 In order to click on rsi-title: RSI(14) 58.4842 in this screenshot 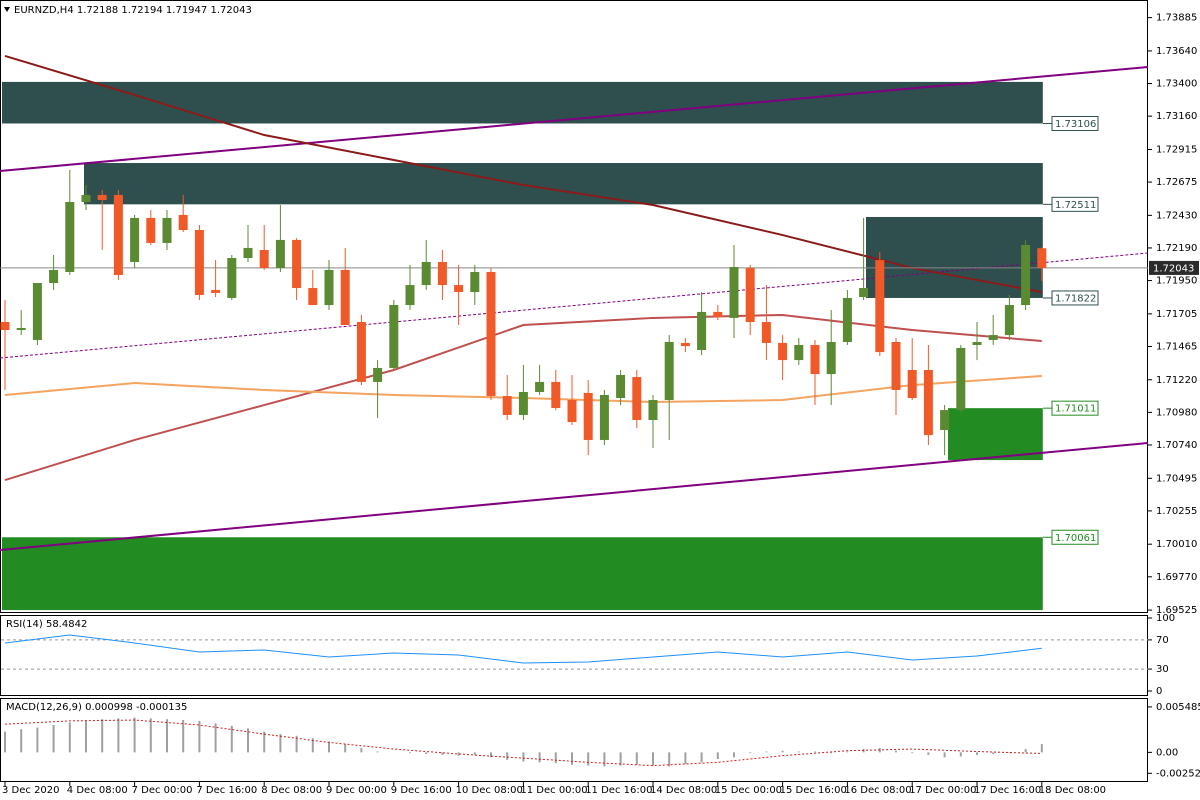, I will do `click(46, 624)`.